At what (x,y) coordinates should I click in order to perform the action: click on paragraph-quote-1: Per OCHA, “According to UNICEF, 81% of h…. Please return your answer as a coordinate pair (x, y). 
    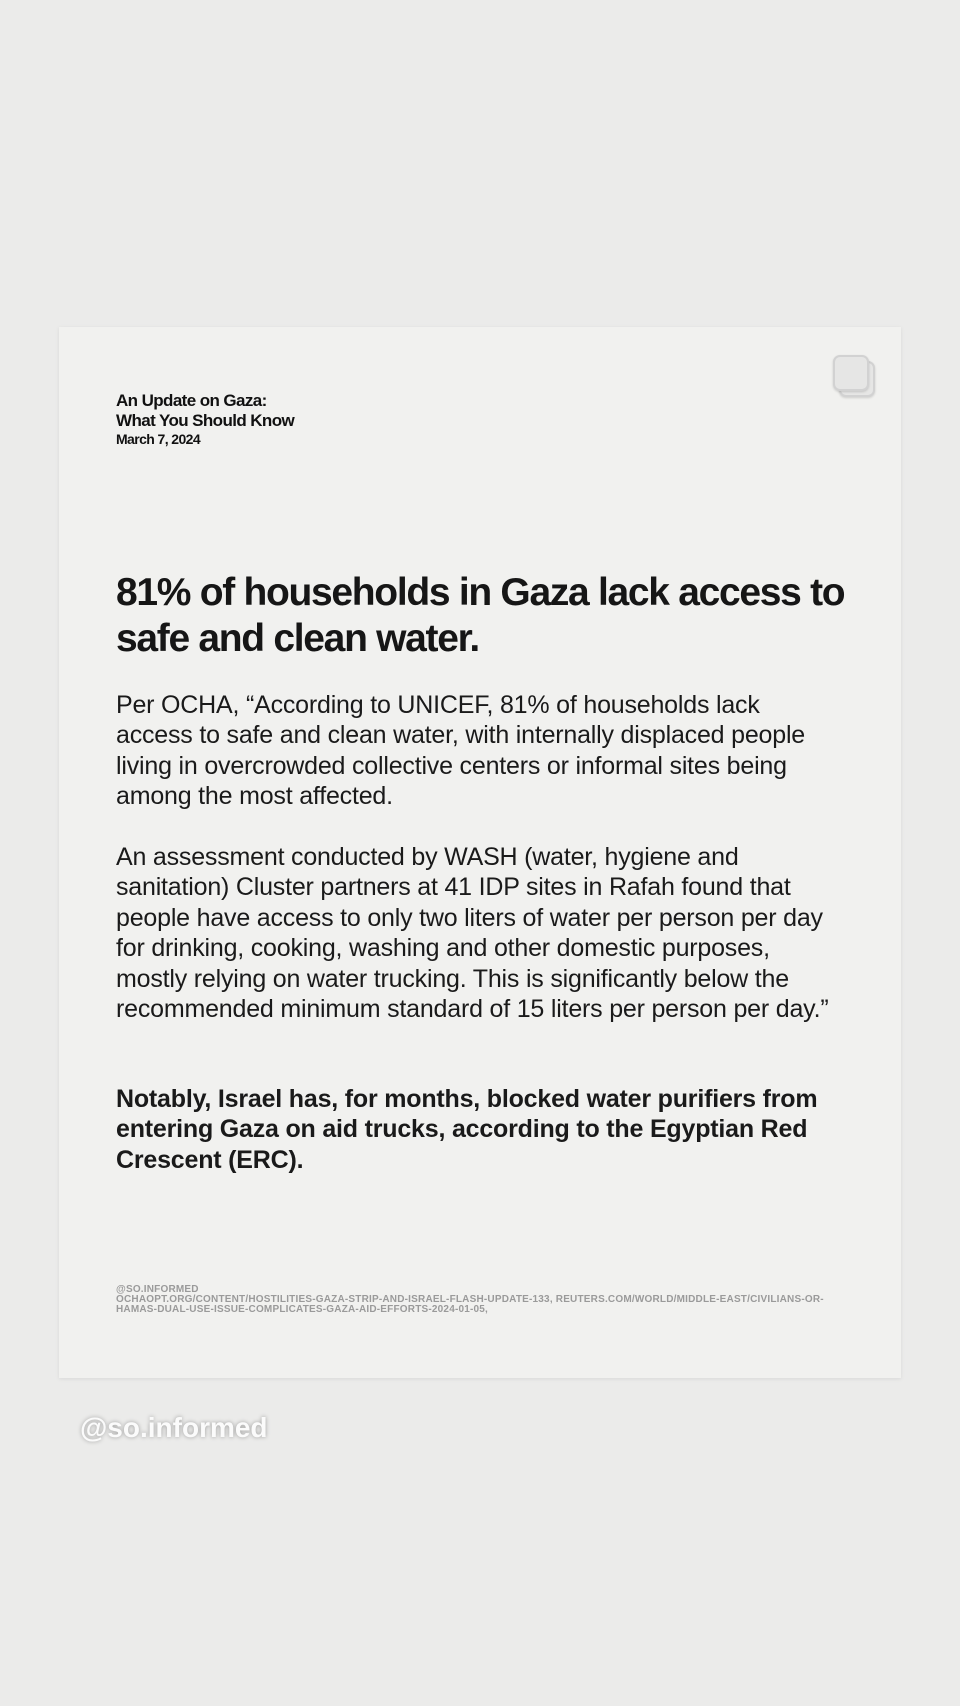
    Looking at the image, I should click on (461, 751).